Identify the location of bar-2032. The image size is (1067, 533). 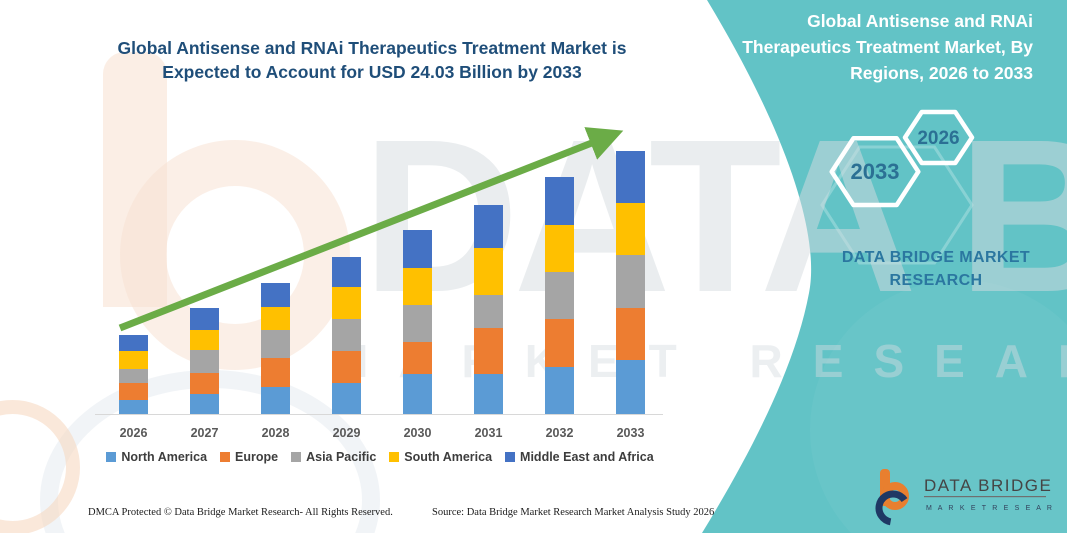
(559, 295).